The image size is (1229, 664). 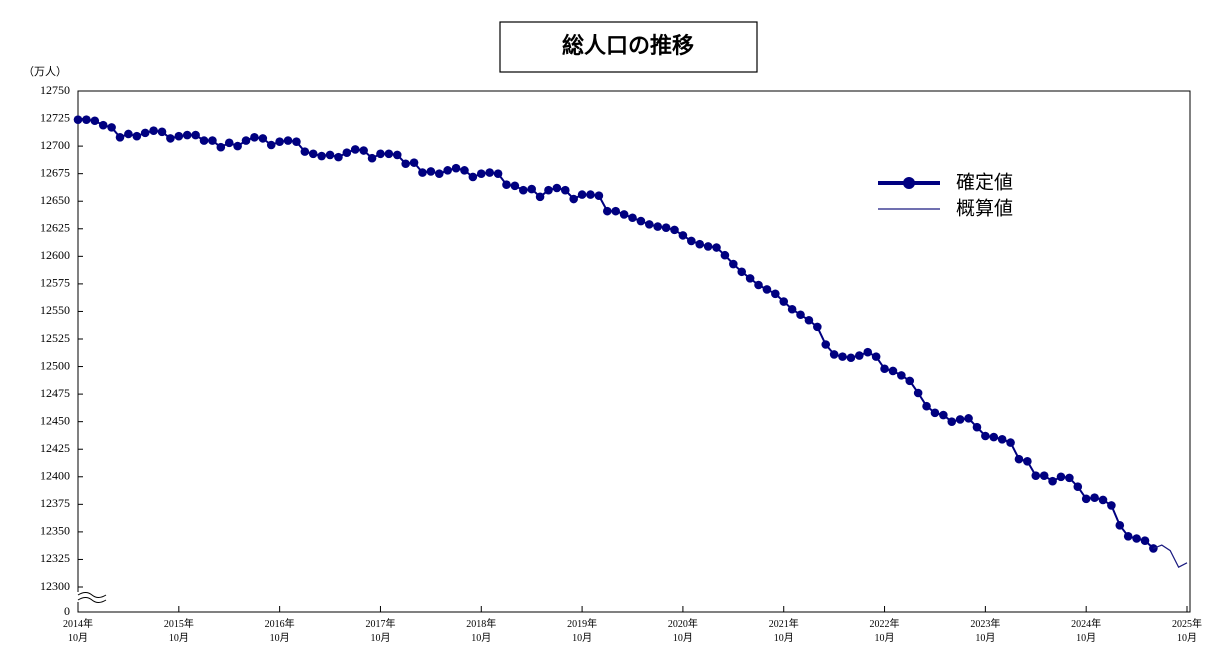 What do you see at coordinates (45, 71) in the screenshot?
I see `y-unit: （万人）` at bounding box center [45, 71].